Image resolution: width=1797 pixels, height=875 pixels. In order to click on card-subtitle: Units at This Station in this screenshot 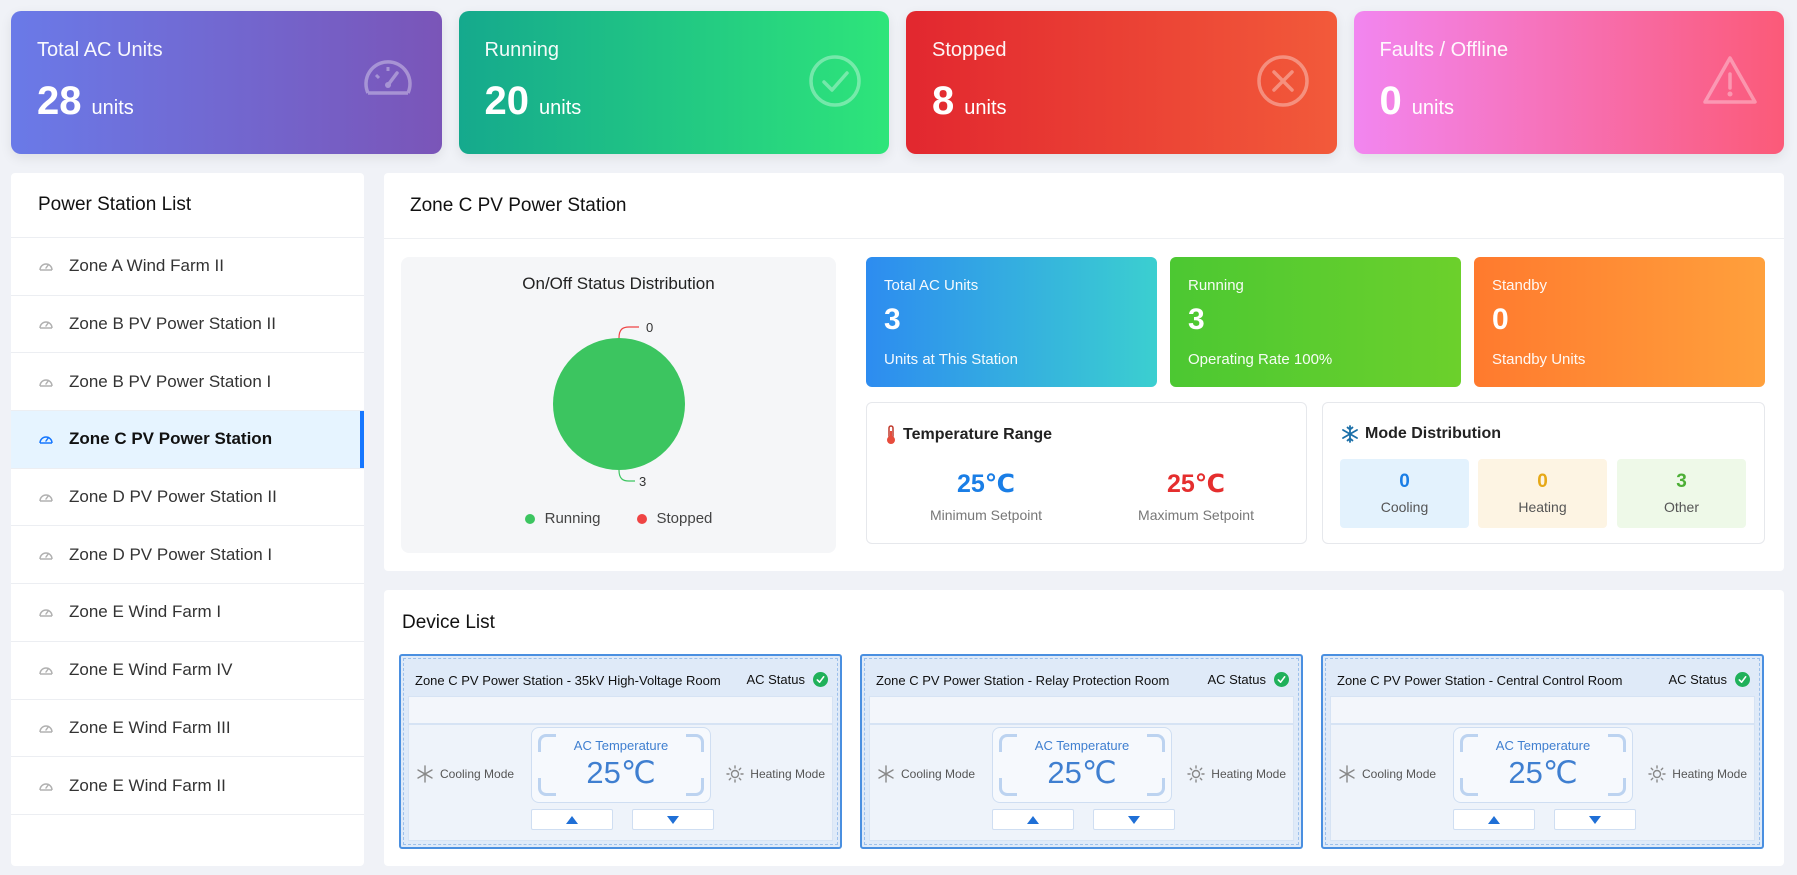, I will do `click(951, 359)`.